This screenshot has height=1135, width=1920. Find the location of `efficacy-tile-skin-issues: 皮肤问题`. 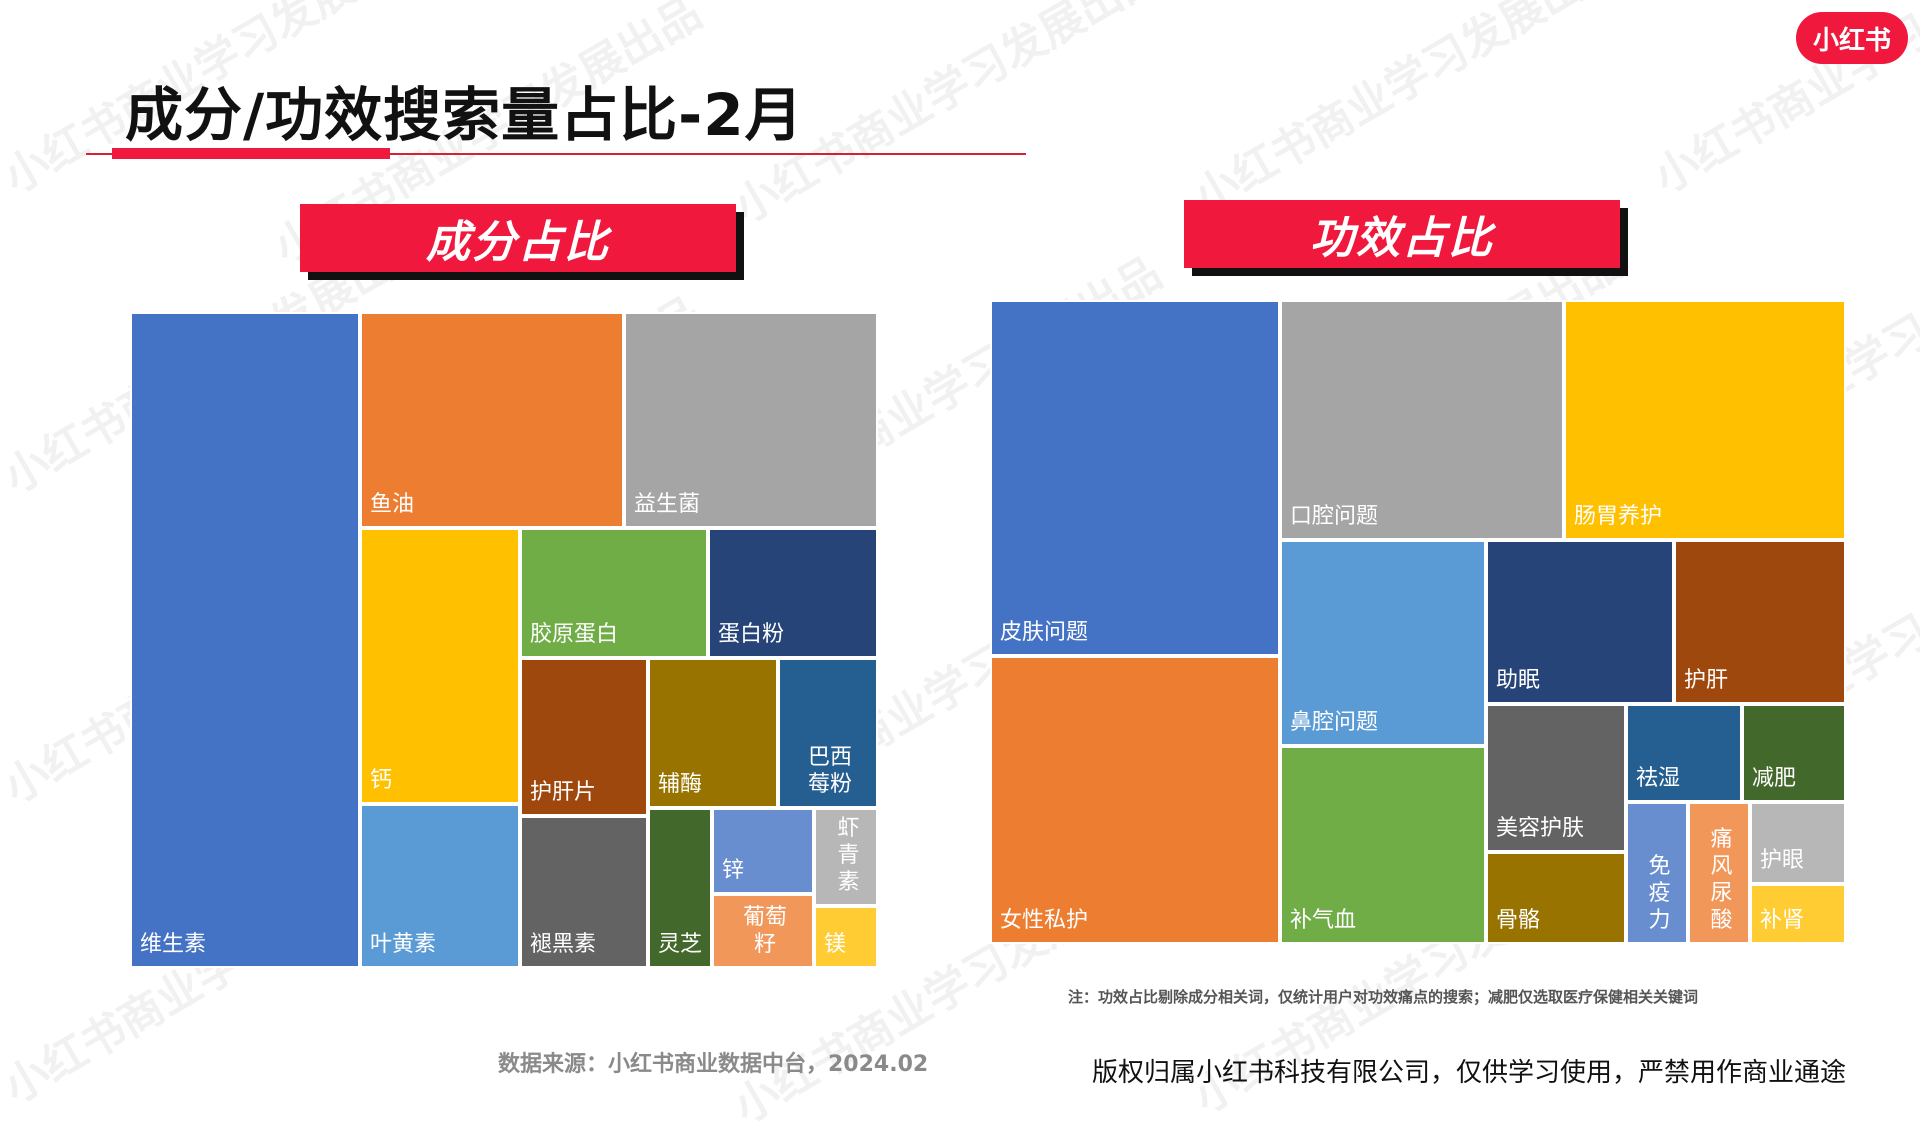

efficacy-tile-skin-issues: 皮肤问题 is located at coordinates (1135, 478).